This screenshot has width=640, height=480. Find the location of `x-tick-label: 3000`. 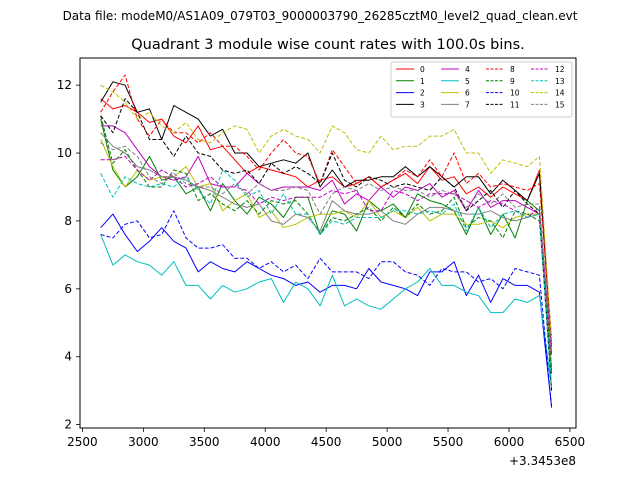

x-tick-label: 3000 is located at coordinates (143, 442).